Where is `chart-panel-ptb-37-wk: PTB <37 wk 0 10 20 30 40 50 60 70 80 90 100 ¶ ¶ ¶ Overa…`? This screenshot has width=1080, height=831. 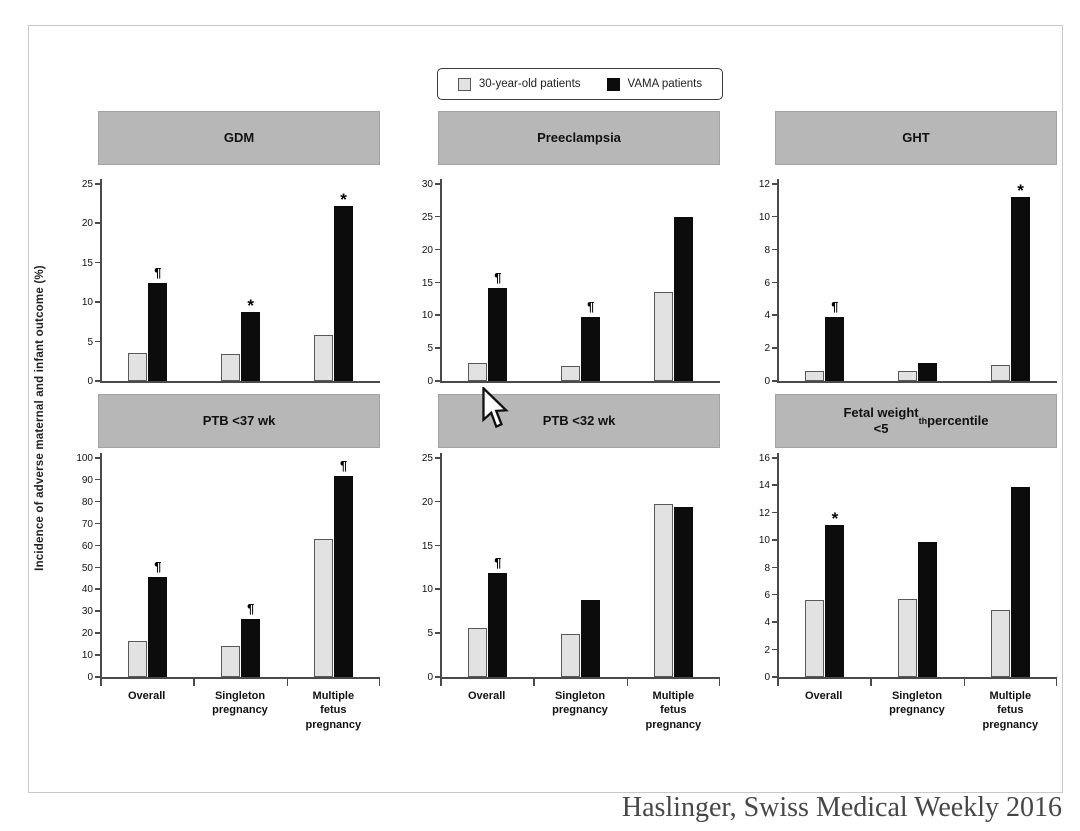 chart-panel-ptb-37-wk: PTB <37 wk 0 10 20 30 40 50 60 70 80 90 100 ¶ ¶ ¶ Overa… is located at coordinates (228, 562).